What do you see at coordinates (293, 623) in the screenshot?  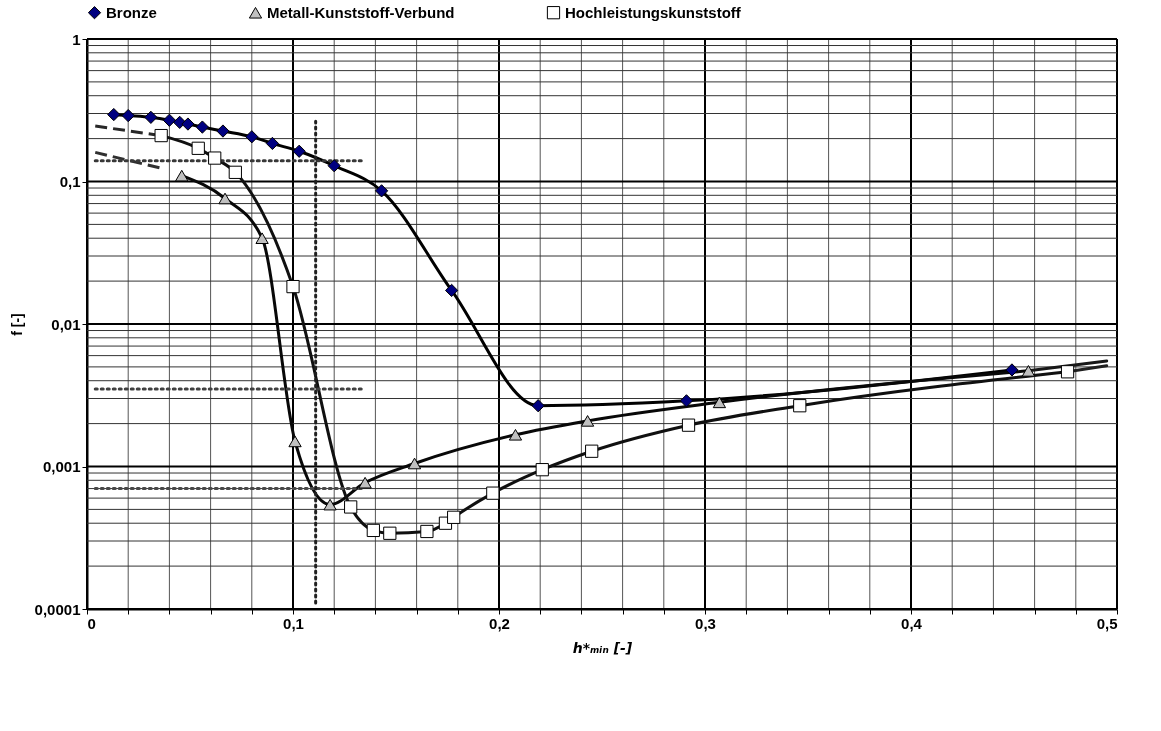 I see `x-tick-label: 0,1` at bounding box center [293, 623].